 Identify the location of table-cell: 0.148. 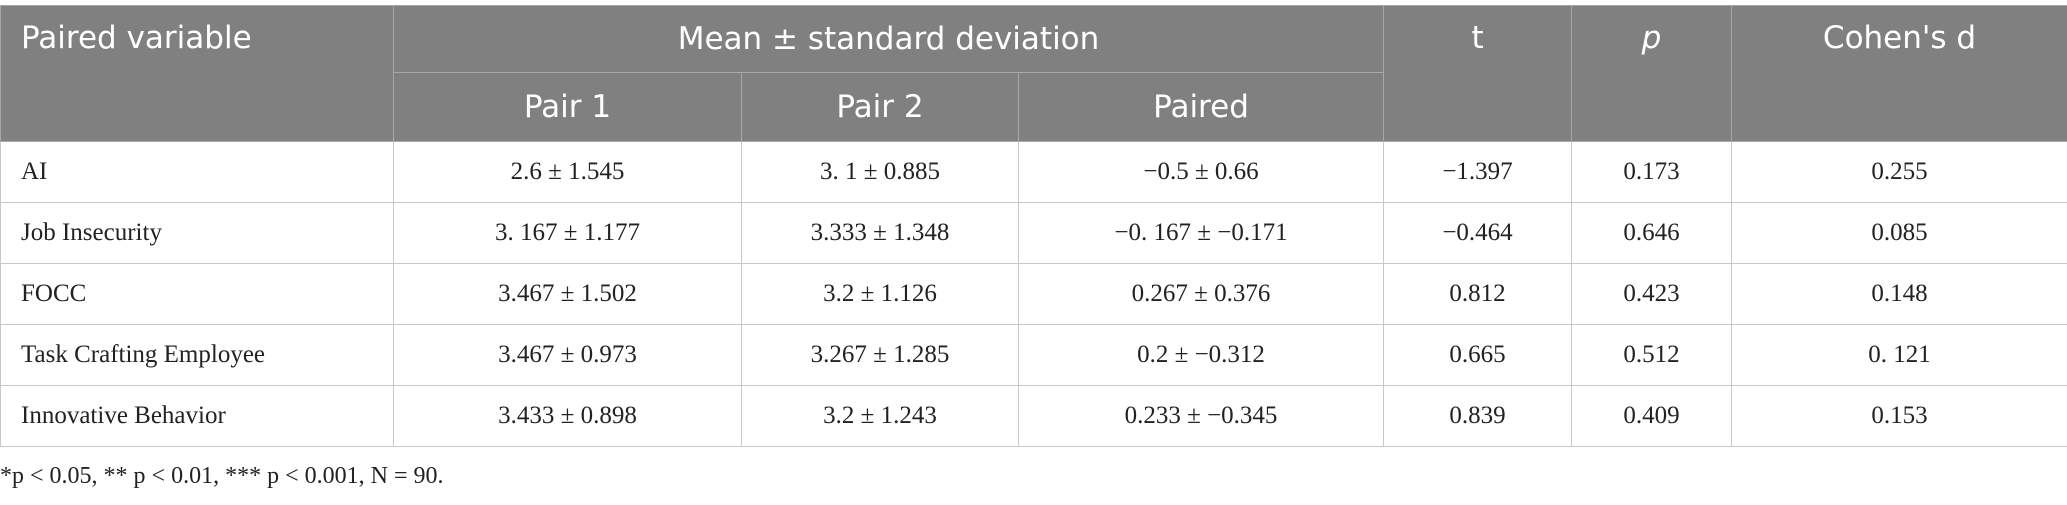
(1899, 294).